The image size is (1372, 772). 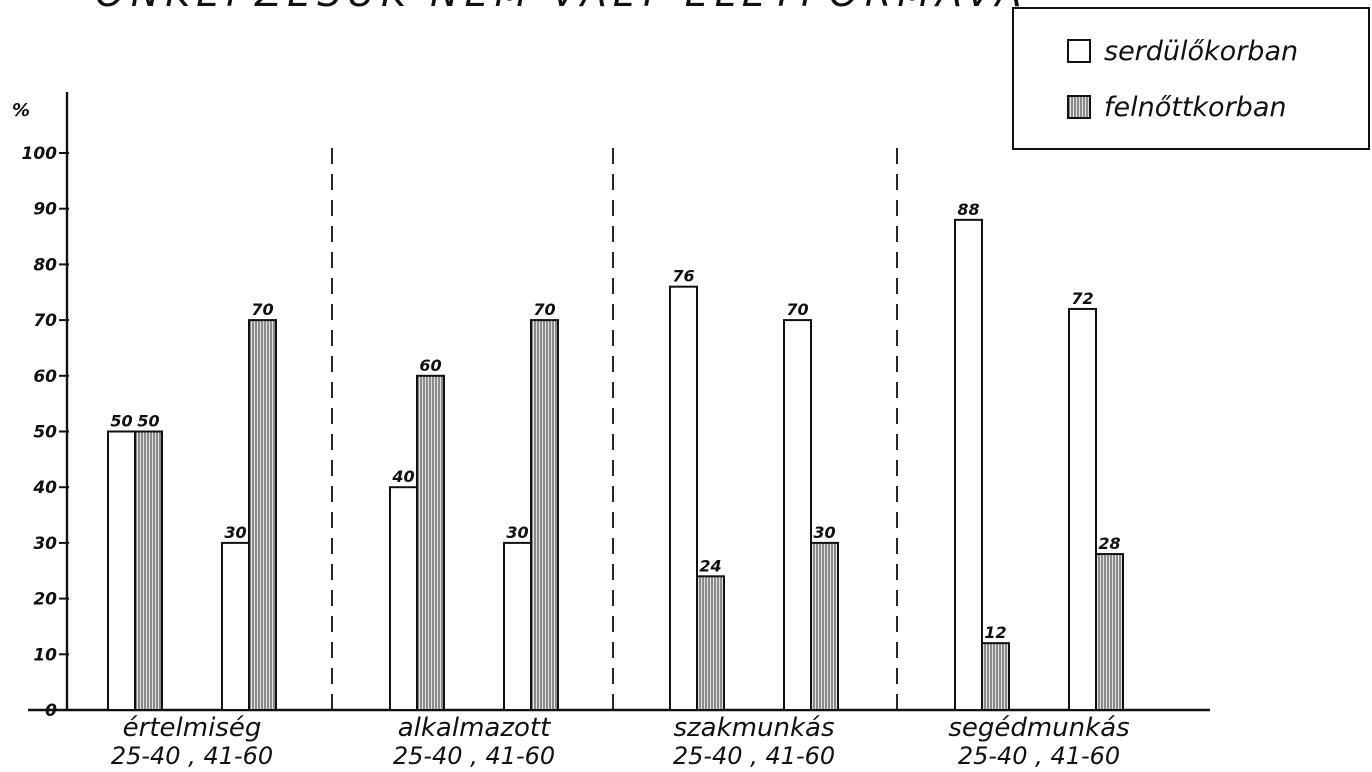 I want to click on y-tick-label: 90, so click(x=45, y=210).